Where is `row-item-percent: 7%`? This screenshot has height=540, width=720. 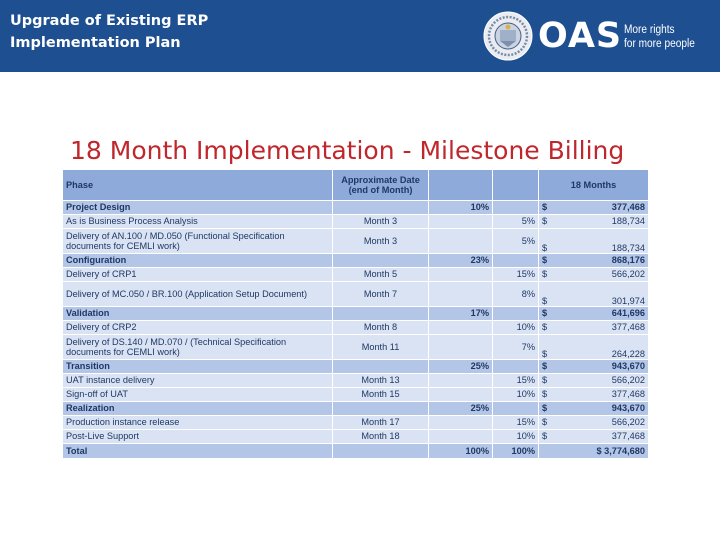 row-item-percent: 7% is located at coordinates (515, 347).